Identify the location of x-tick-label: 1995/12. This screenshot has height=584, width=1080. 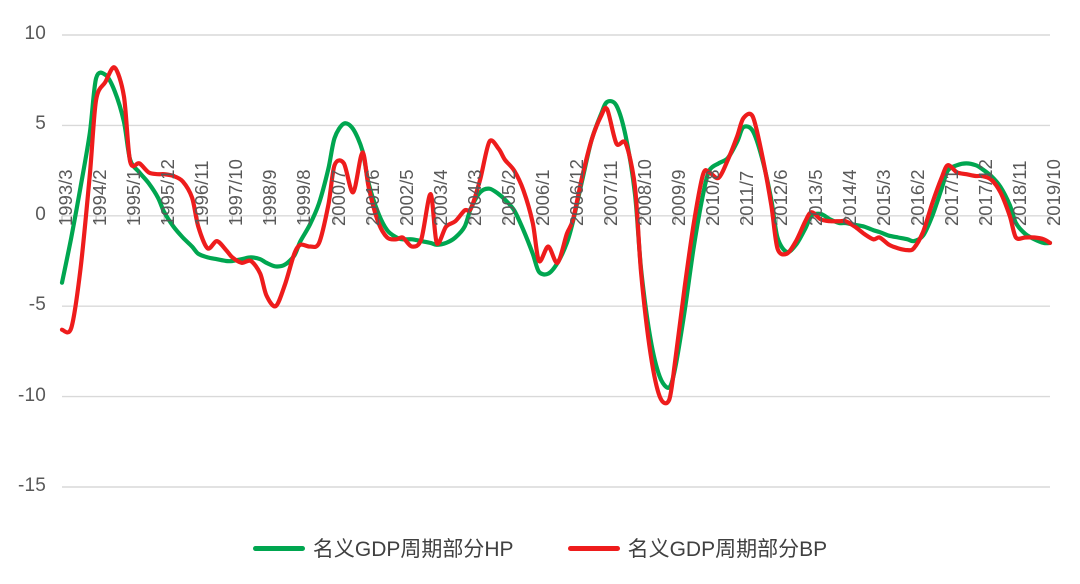
(168, 192).